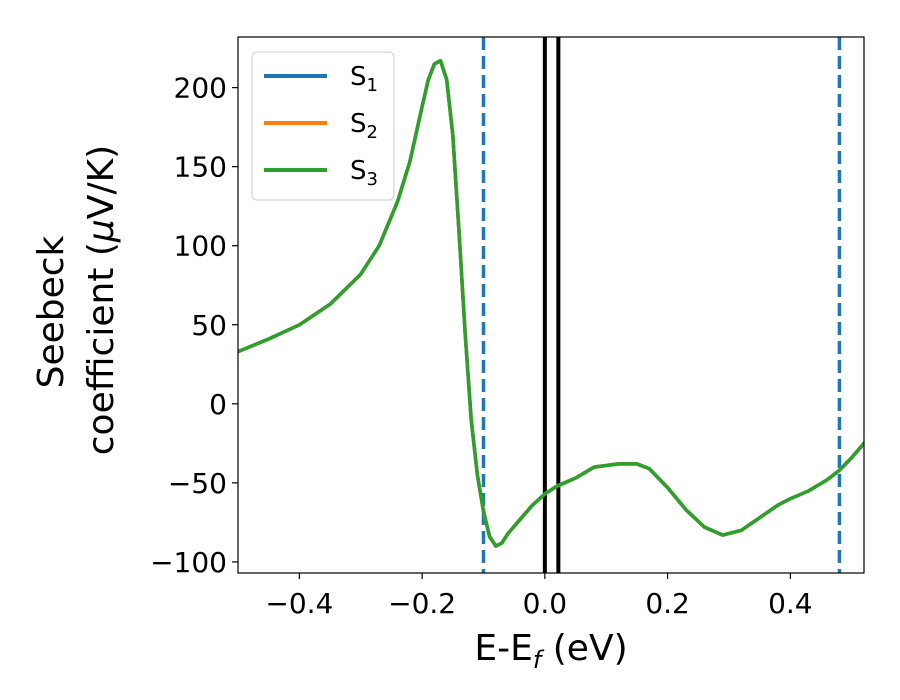 Image resolution: width=900 pixels, height=700 pixels. I want to click on y-tick-label: −50, so click(197, 483).